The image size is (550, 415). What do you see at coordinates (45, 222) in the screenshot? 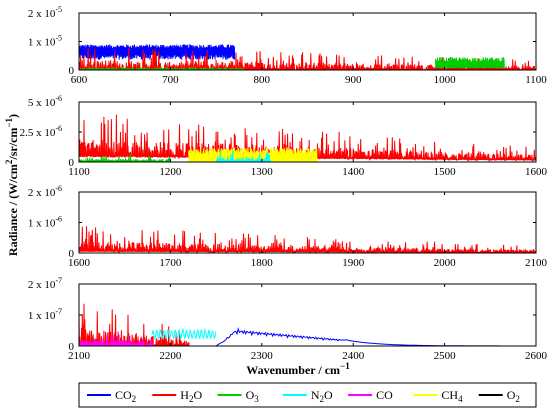
I see `y-tick-label: 1 x 10⁻⁶` at bounding box center [45, 222].